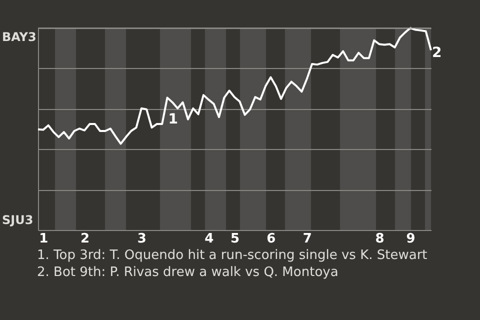 This screenshot has height=320, width=480. What do you see at coordinates (437, 53) in the screenshot?
I see `text: 2` at bounding box center [437, 53].